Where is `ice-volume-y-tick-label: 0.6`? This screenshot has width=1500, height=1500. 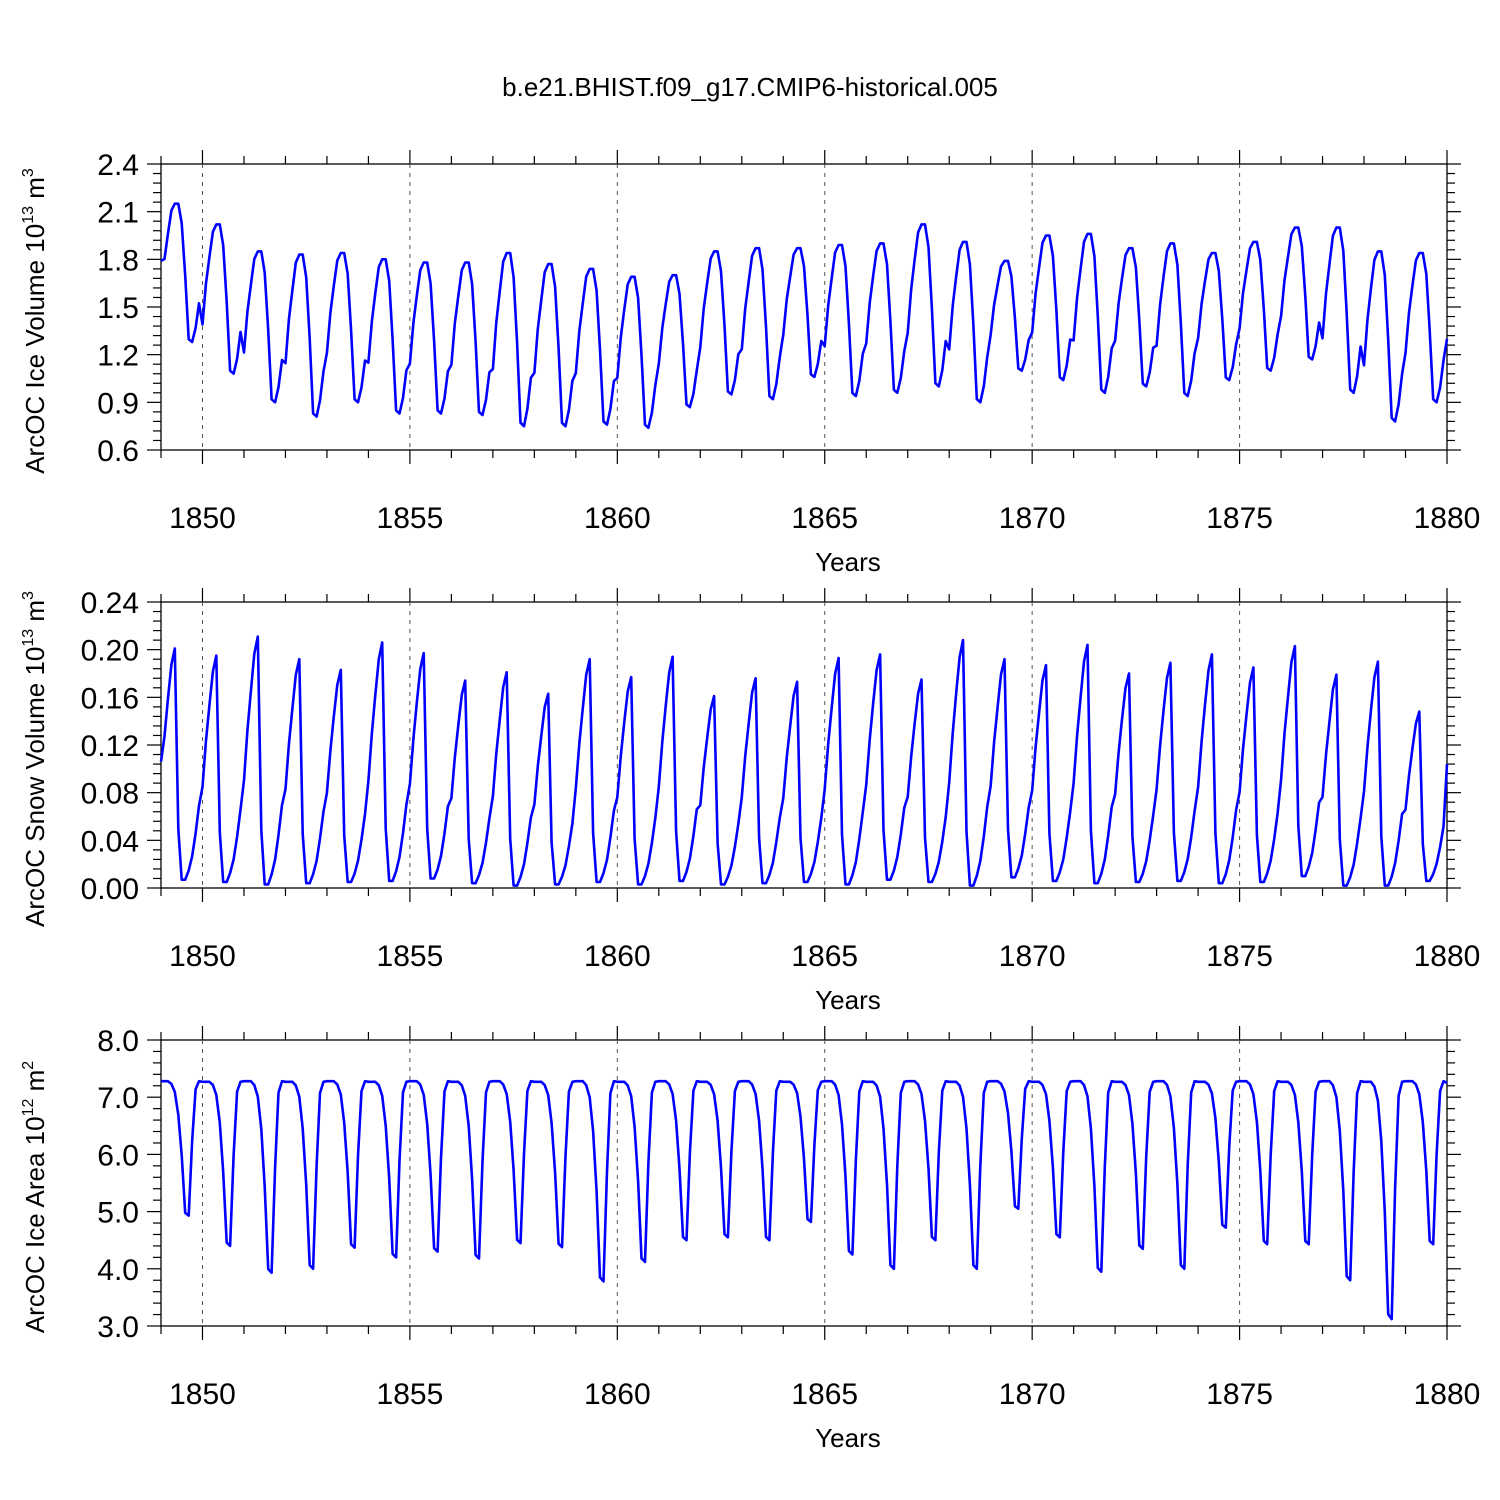
ice-volume-y-tick-label: 0.6 is located at coordinates (118, 451).